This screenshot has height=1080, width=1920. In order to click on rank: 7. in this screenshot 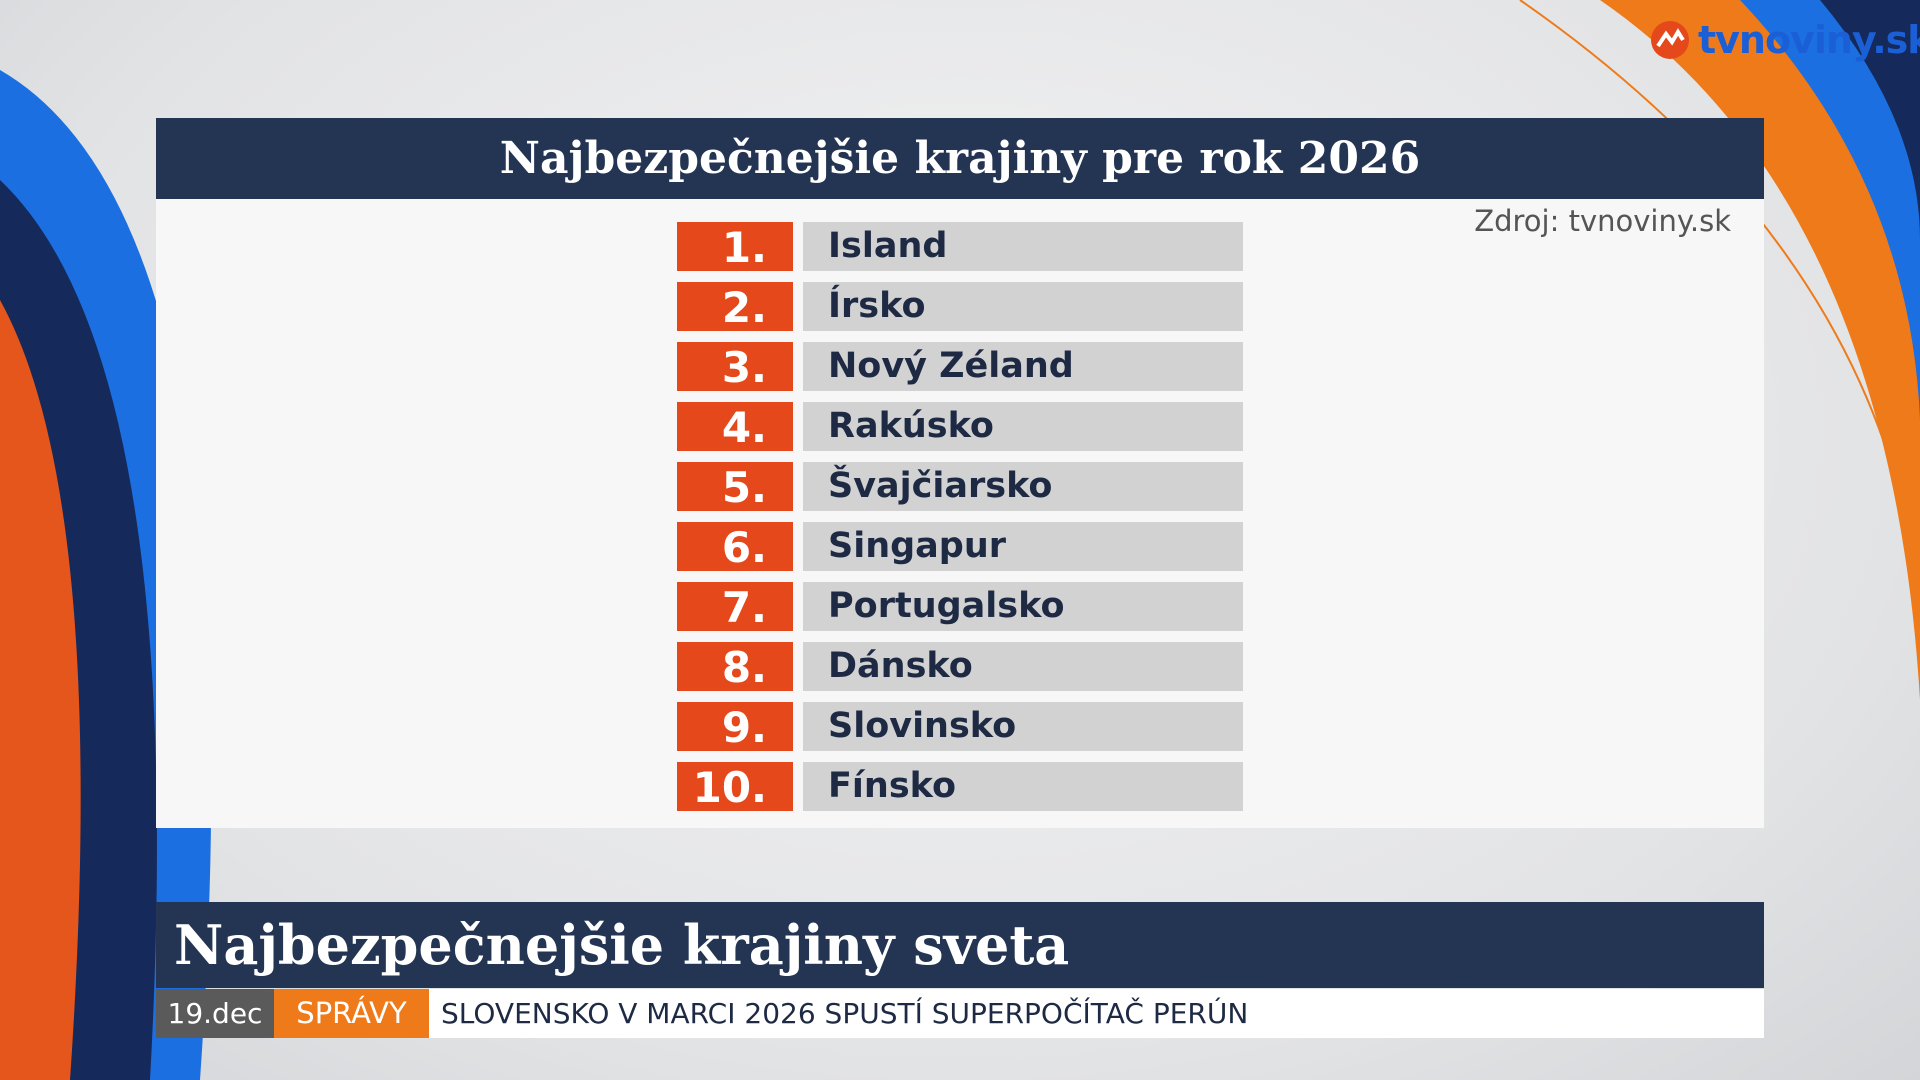, I will do `click(735, 607)`.